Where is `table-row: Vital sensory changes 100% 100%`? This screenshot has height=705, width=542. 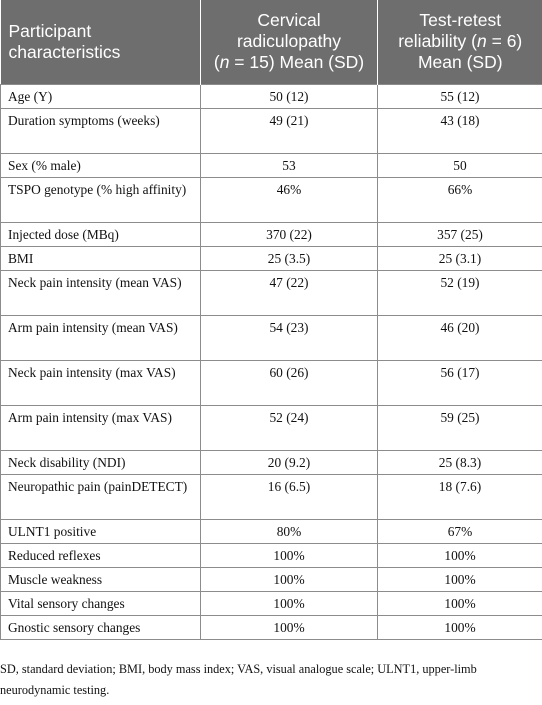 table-row: Vital sensory changes 100% 100% is located at coordinates (271, 603).